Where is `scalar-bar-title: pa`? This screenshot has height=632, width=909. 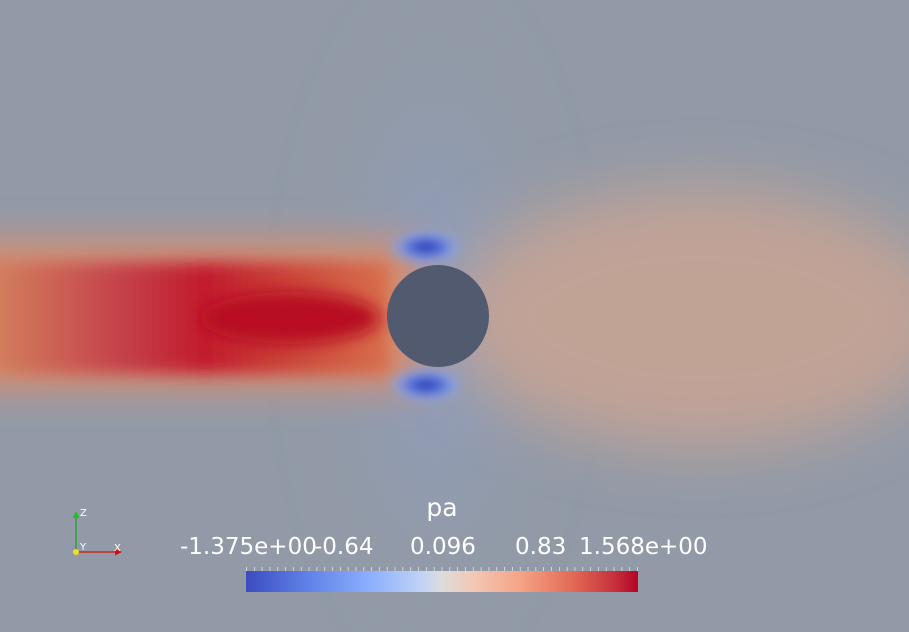
scalar-bar-title: pa is located at coordinates (442, 507).